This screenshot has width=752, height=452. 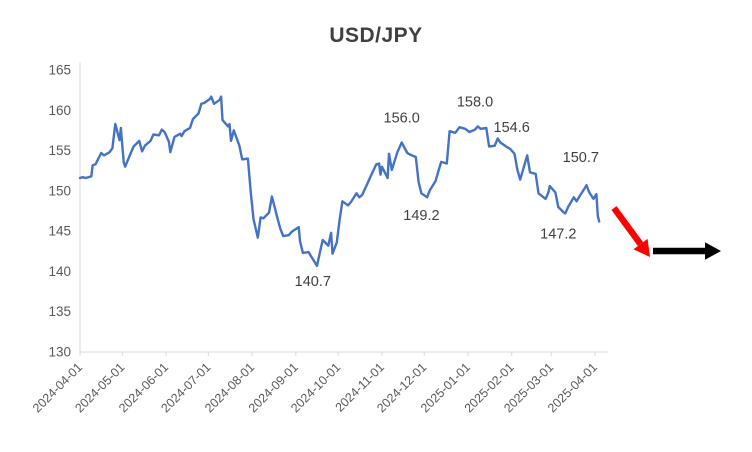 What do you see at coordinates (59, 352) in the screenshot?
I see `y-tick-label: 130` at bounding box center [59, 352].